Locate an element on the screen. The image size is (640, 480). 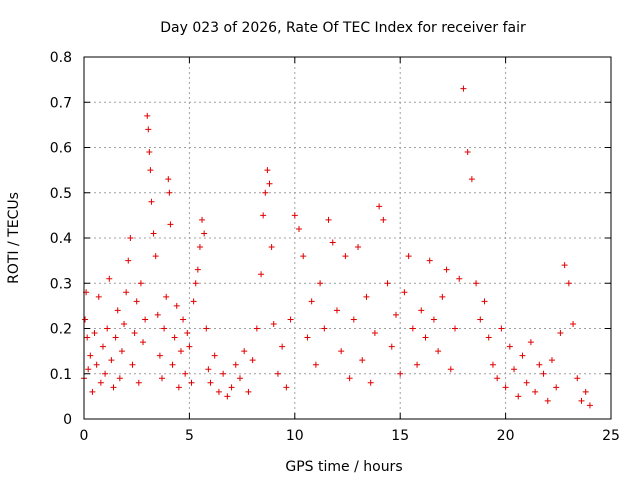
y-tick-label: 0.5 is located at coordinates (61, 194).